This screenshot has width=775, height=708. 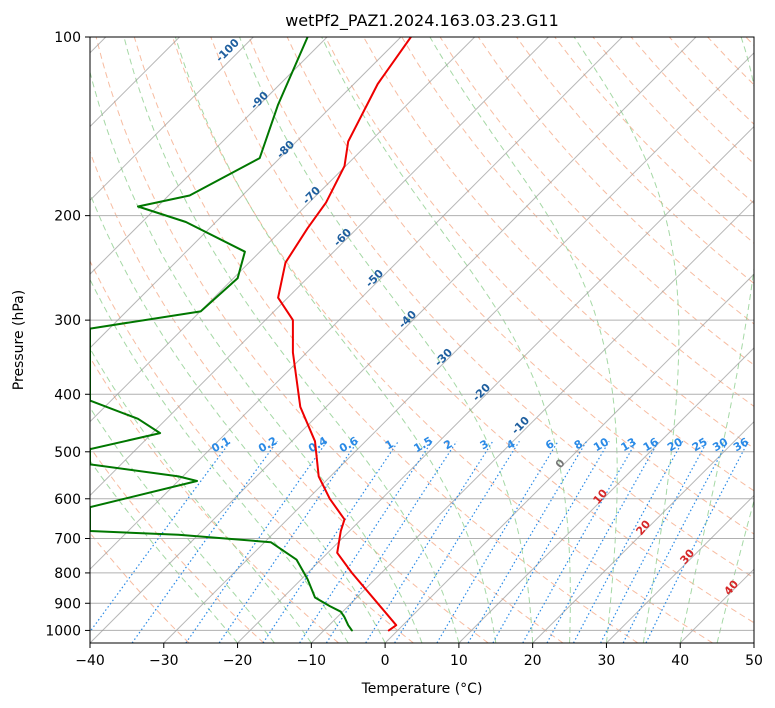 I want to click on y-axis-title: Pressure (hPa), so click(x=19, y=340).